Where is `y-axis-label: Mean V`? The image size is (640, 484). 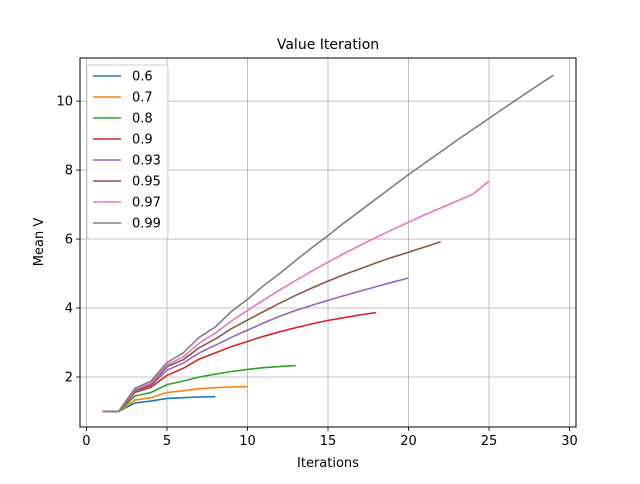
y-axis-label: Mean V is located at coordinates (39, 242).